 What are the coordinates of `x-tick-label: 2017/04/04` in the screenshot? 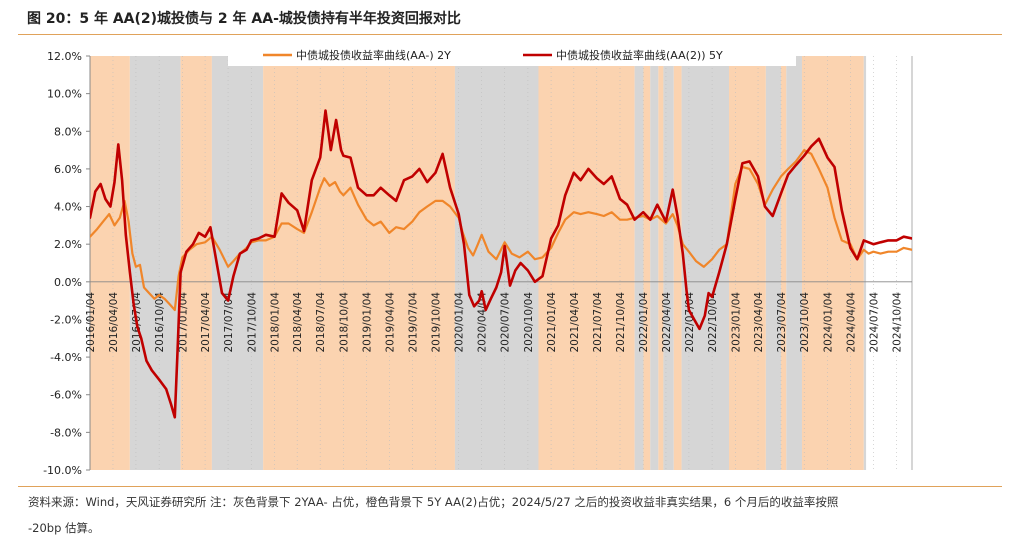 It's located at (206, 322).